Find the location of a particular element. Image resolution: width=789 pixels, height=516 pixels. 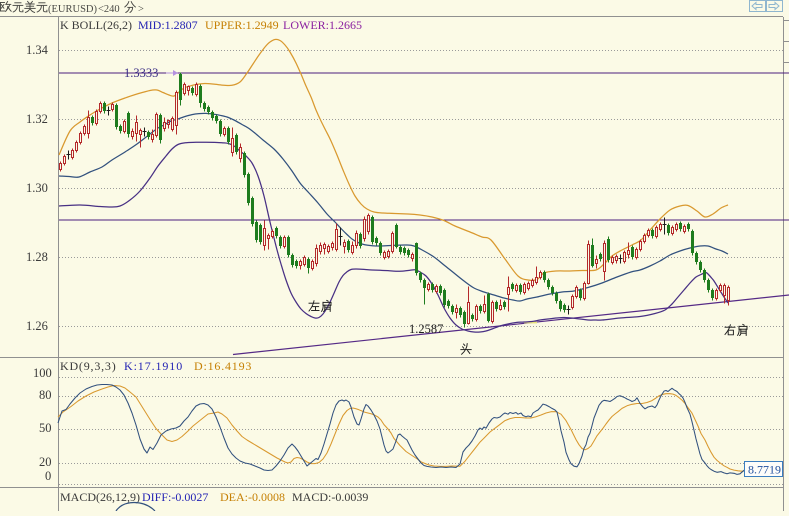

svg-text: 1.34 is located at coordinates (37, 50).